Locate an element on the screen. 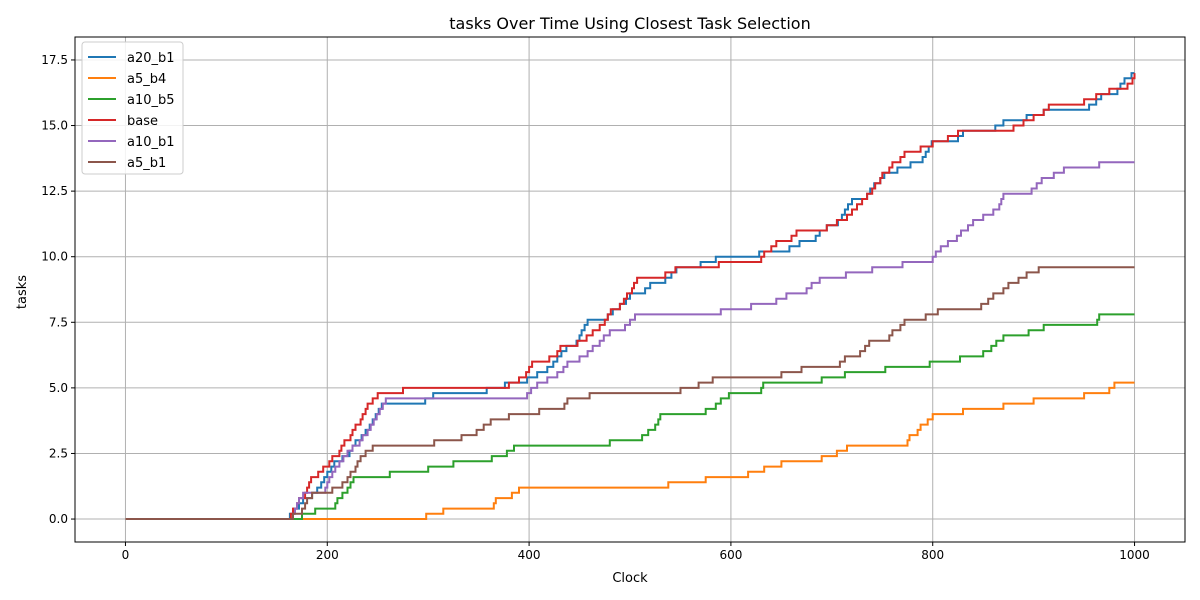  legend-label-a10-b1: a10_b1 is located at coordinates (151, 142).